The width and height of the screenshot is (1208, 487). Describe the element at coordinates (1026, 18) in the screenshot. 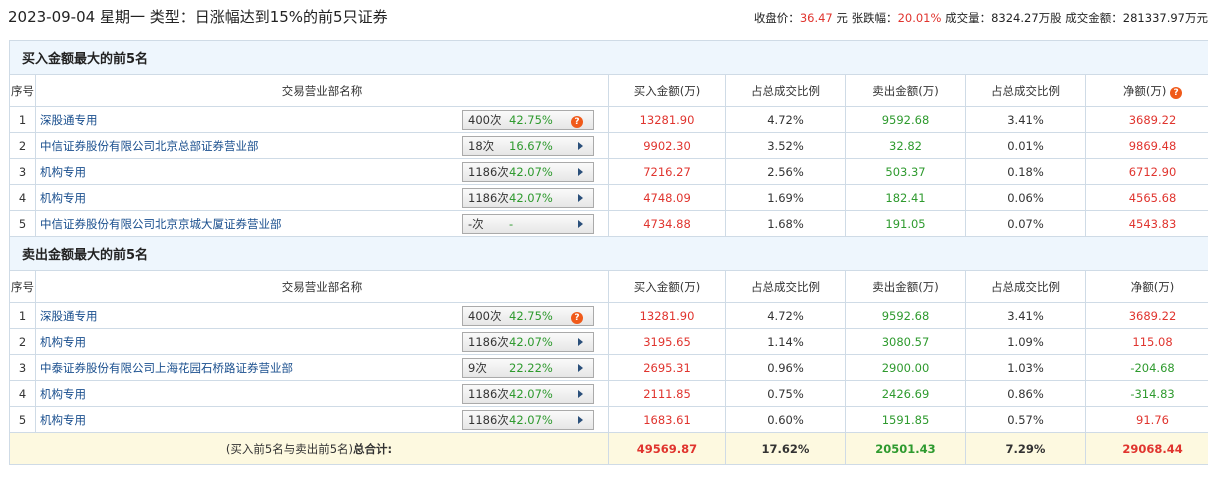

I see `volume-value: 8324.27万股` at that location.